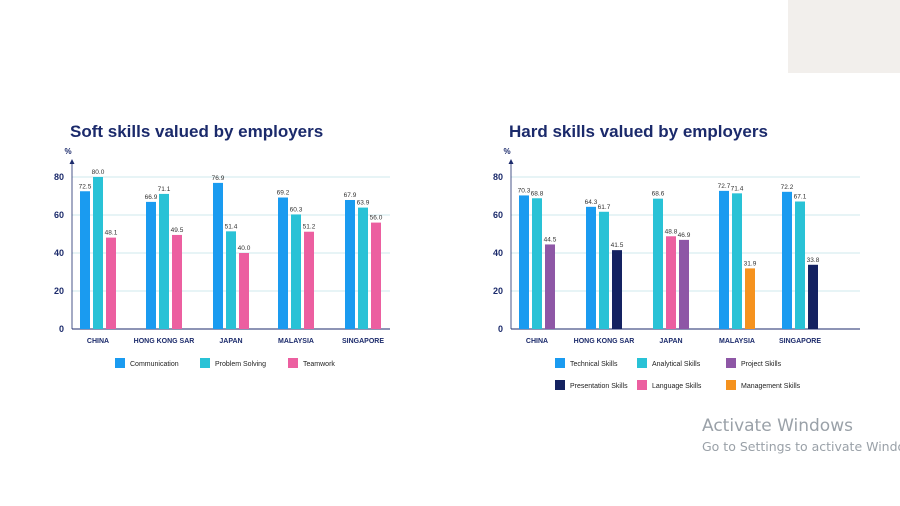 This screenshot has height=506, width=900. I want to click on soft-bar-problem-solving-japan, so click(231, 280).